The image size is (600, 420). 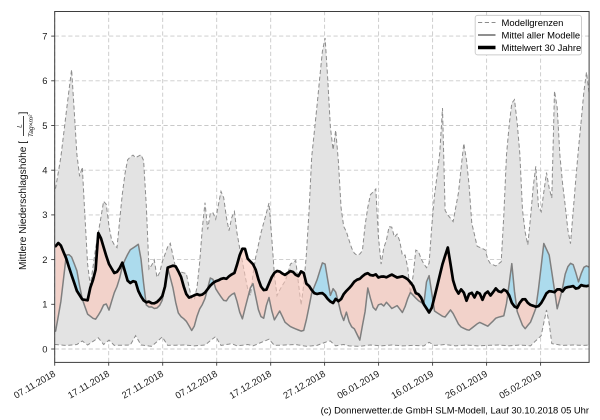 I want to click on svg-text: Mittlere Niederschlagshöhe [, so click(x=23, y=205).